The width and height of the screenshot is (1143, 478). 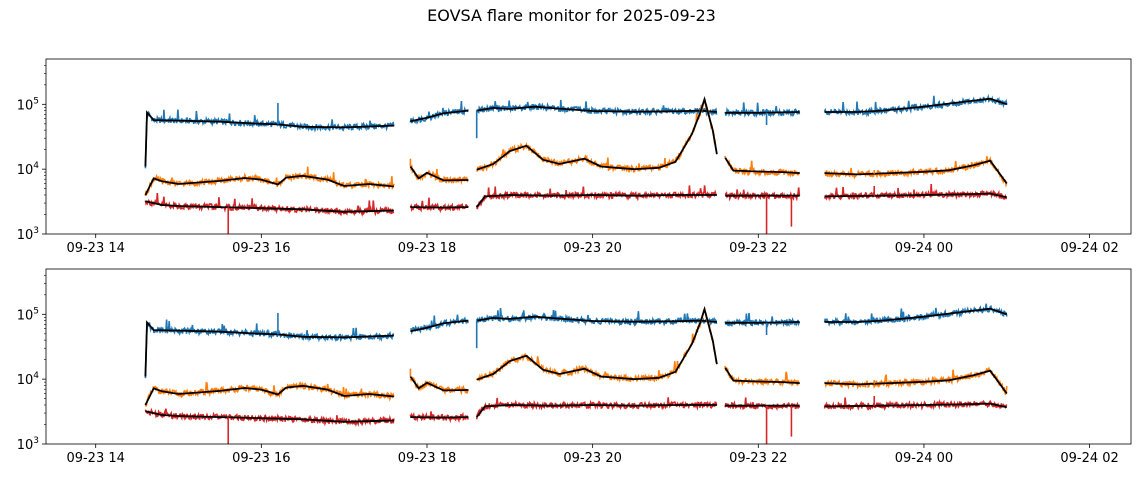 I want to click on chart-title: EOVSA flare monitor for 2025-09-23, so click(x=571, y=15).